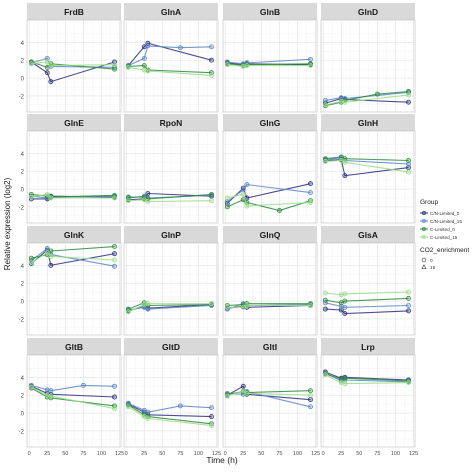 The height and width of the screenshot is (472, 474). What do you see at coordinates (444, 237) in the screenshot?
I see `legend-label: C-Limited_15` at bounding box center [444, 237].